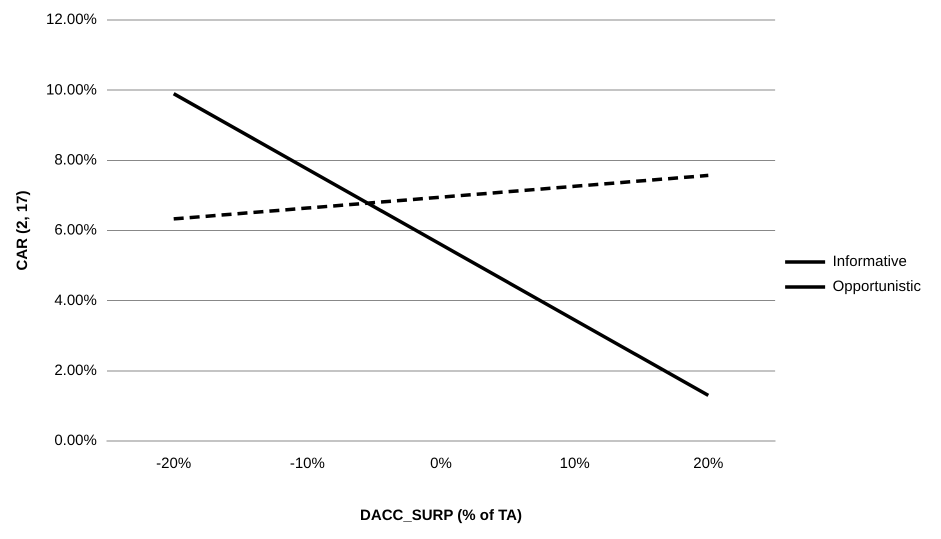 The height and width of the screenshot is (539, 941). I want to click on y-tick-label: 0.00%, so click(75, 441).